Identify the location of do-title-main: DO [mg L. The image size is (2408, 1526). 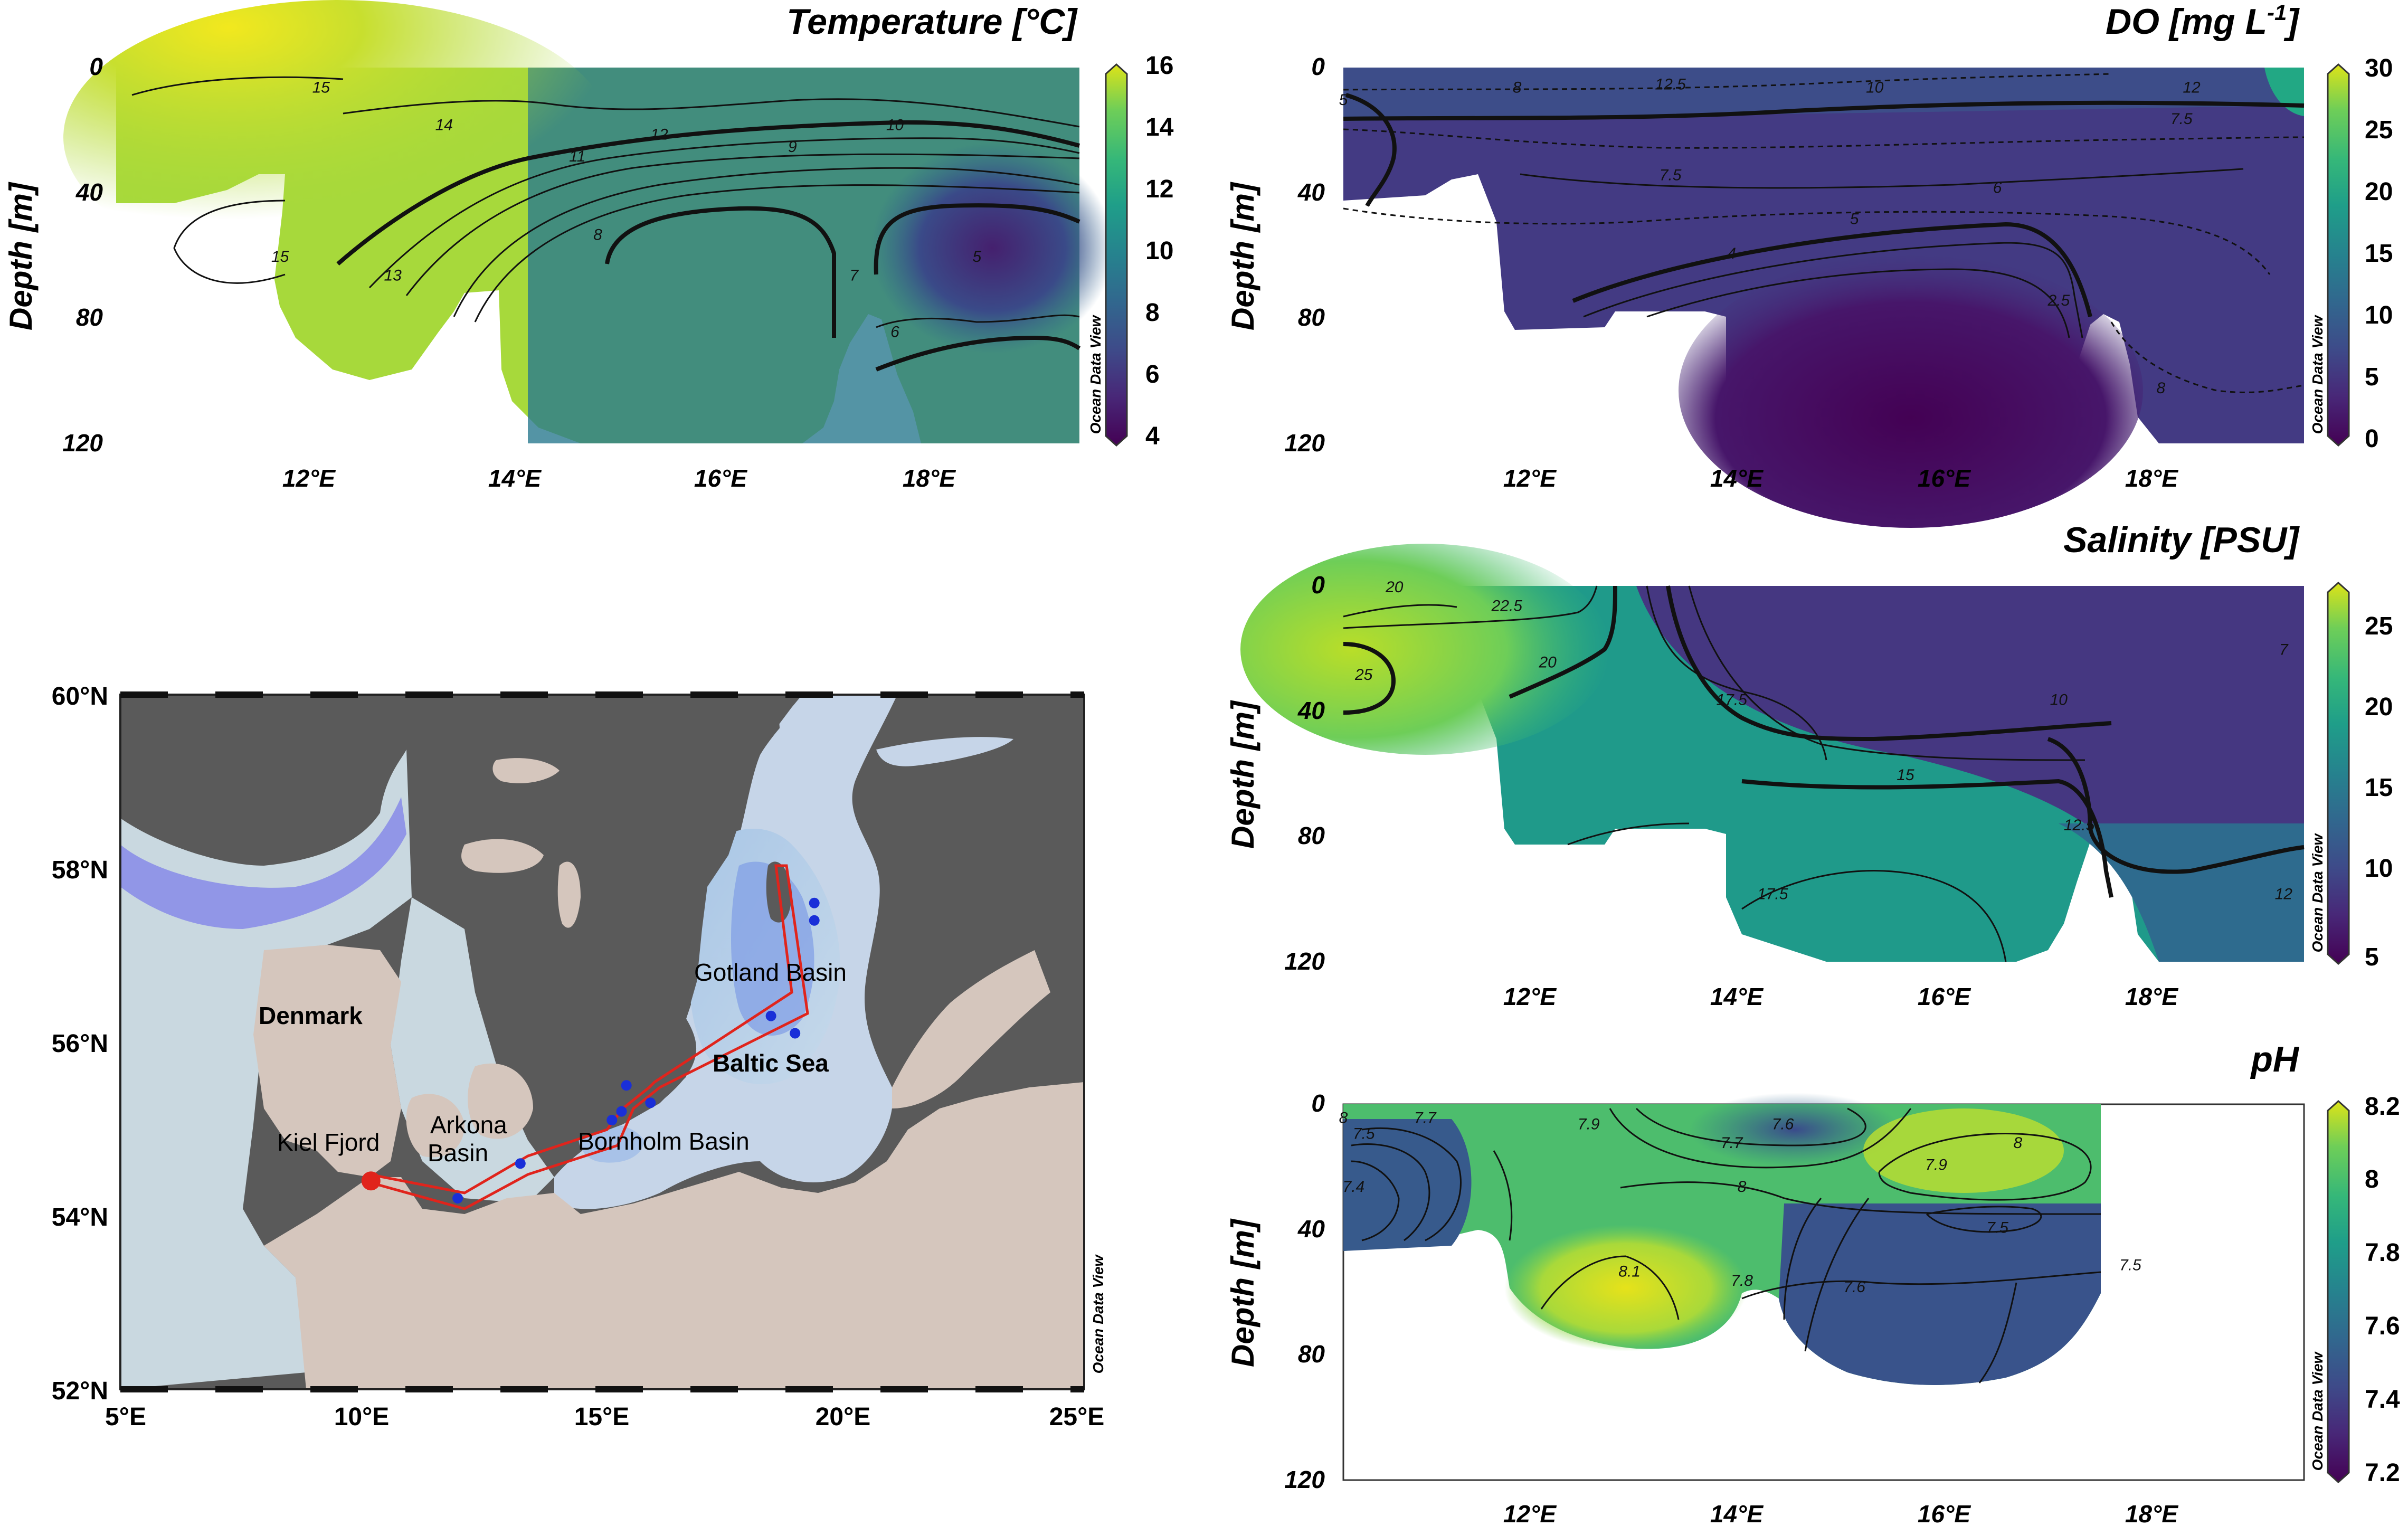
(2186, 22).